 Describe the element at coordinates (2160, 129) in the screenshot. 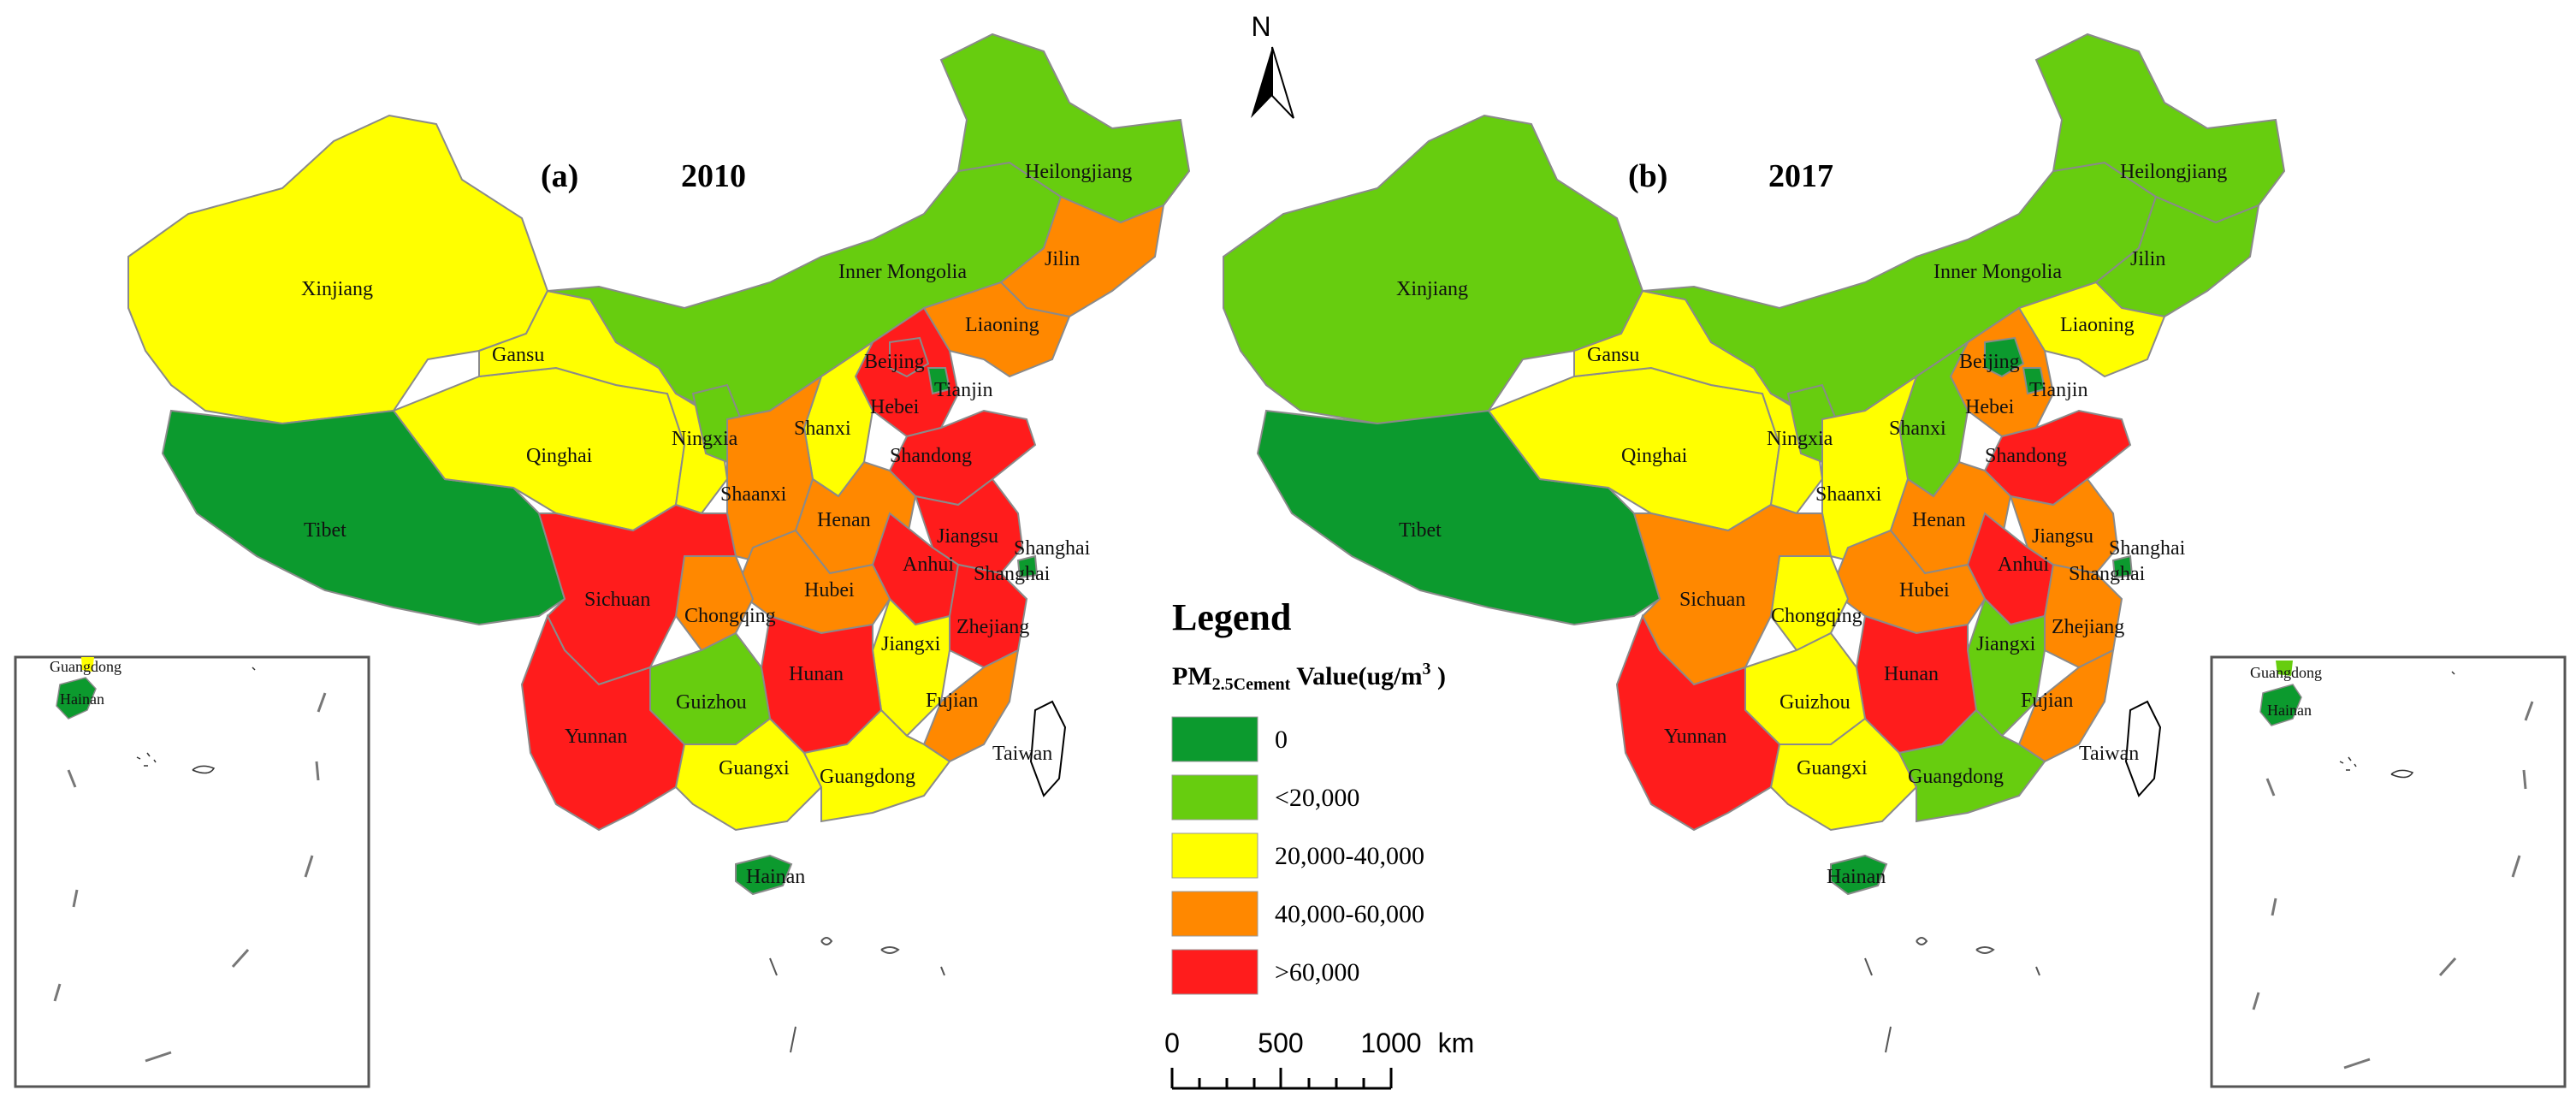

I see `province-heilongjiang-b` at that location.